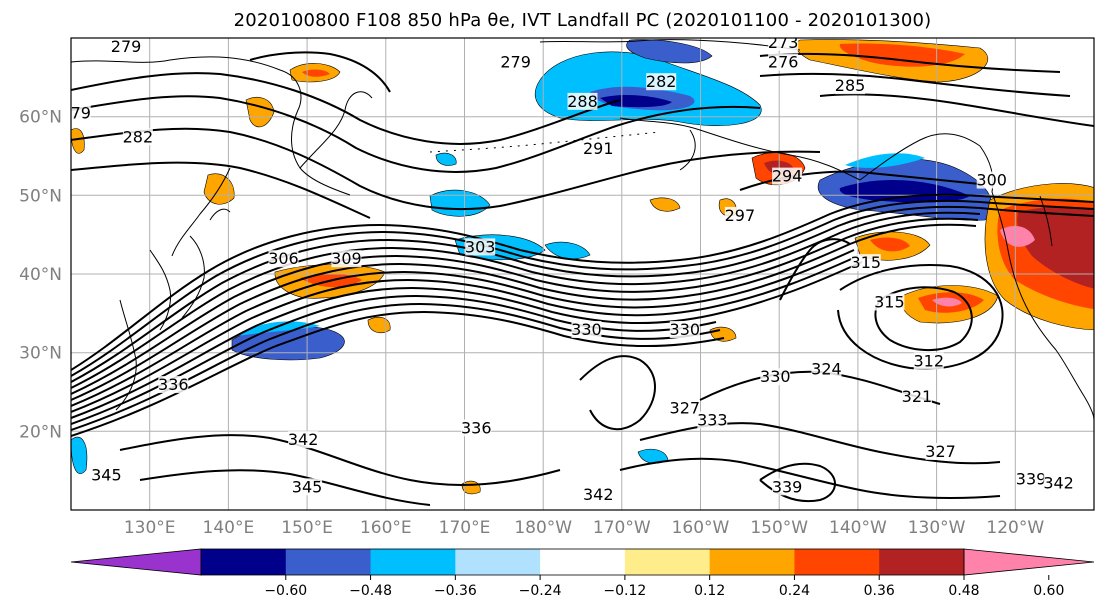 Image resolution: width=1105 pixels, height=603 pixels. I want to click on anomaly-positive-spot-f, so click(78, 141).